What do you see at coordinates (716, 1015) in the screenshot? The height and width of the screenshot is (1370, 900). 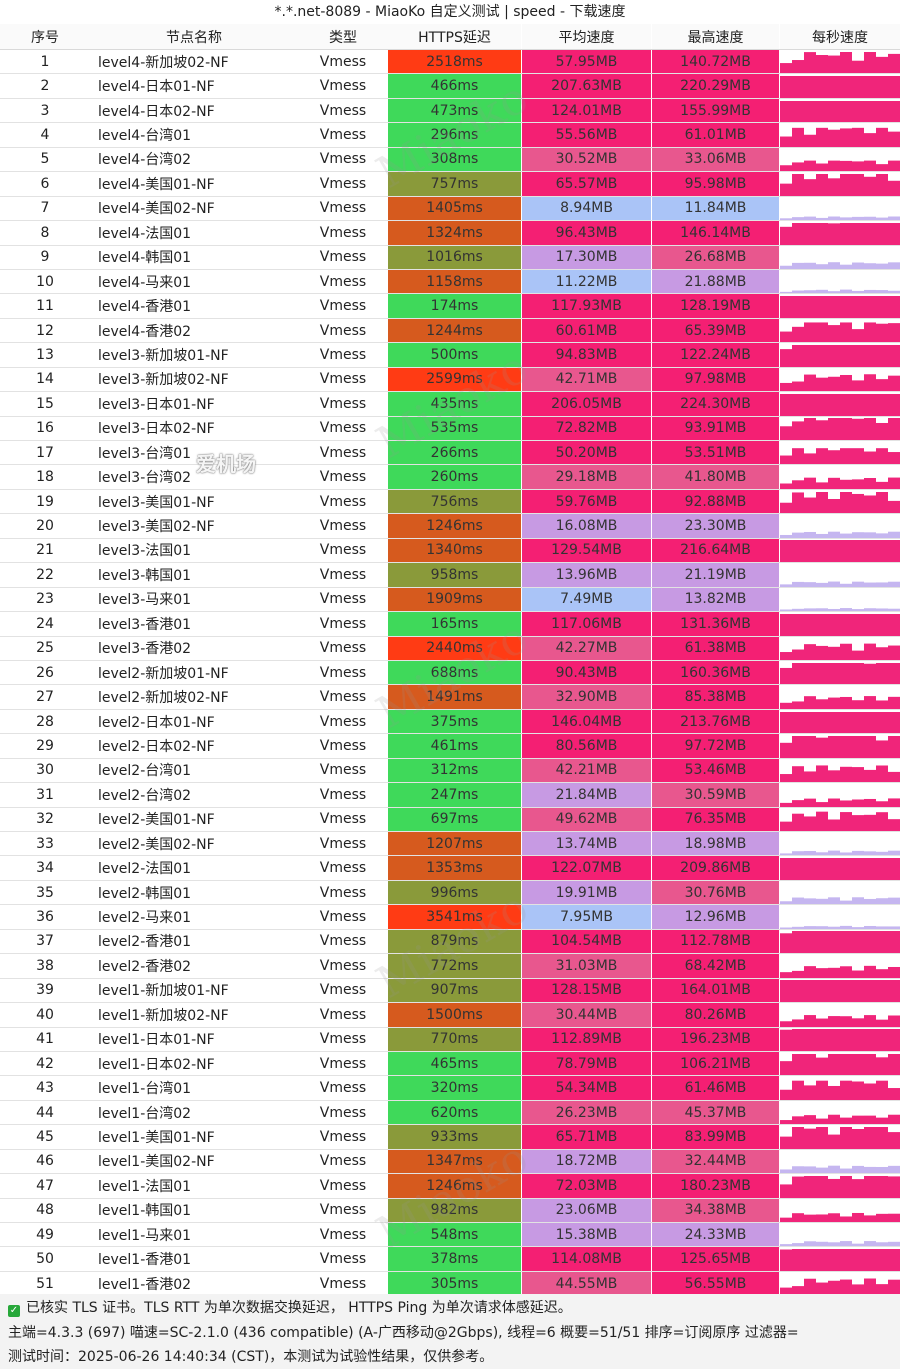 I see `row-max-speed: 80.26MB` at bounding box center [716, 1015].